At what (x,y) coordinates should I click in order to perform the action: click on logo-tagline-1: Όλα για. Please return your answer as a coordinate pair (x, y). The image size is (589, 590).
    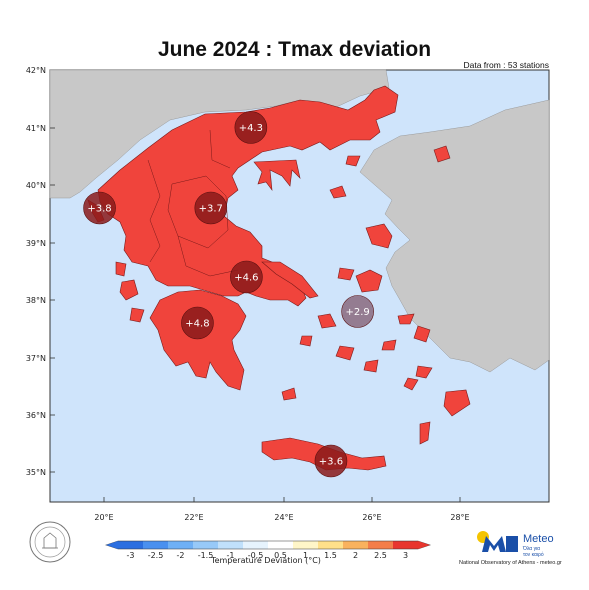
    Looking at the image, I should click on (532, 549).